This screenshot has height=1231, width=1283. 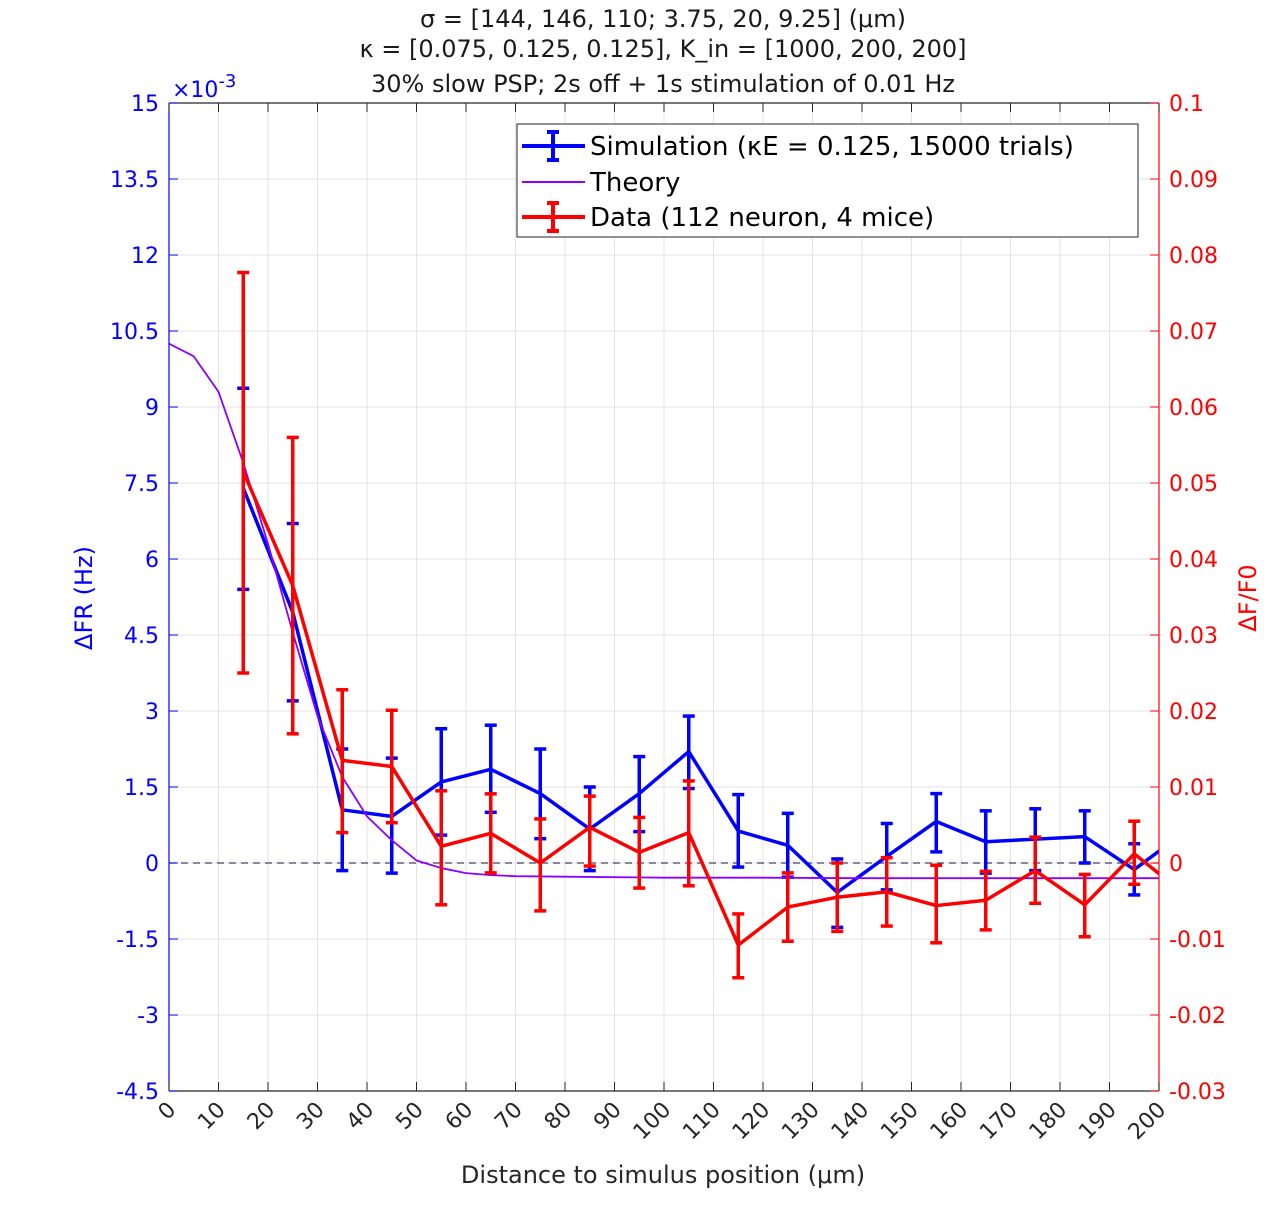 What do you see at coordinates (1147, 1121) in the screenshot?
I see `x-tick-label: 200` at bounding box center [1147, 1121].